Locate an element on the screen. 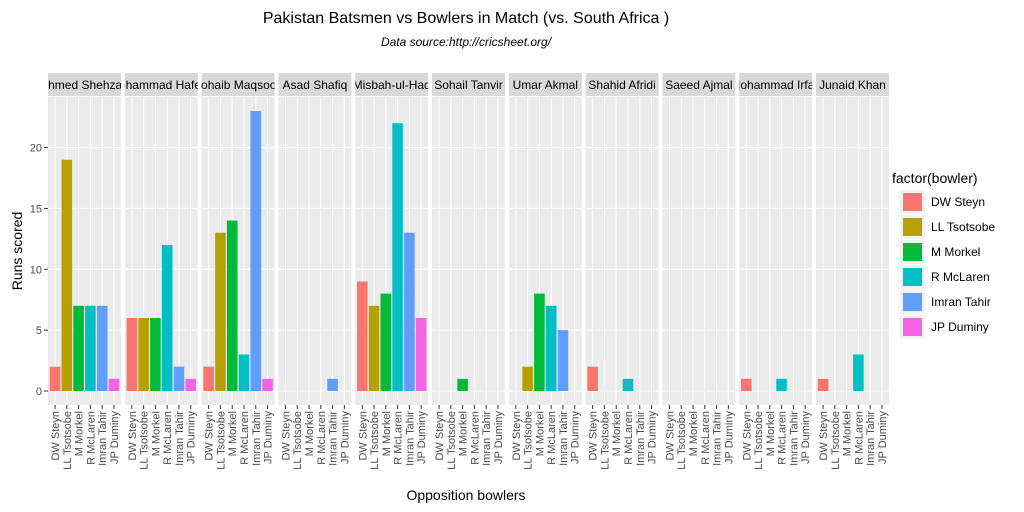 Image resolution: width=1024 pixels, height=512 pixels. y-tick-label: 10 is located at coordinates (36, 270).